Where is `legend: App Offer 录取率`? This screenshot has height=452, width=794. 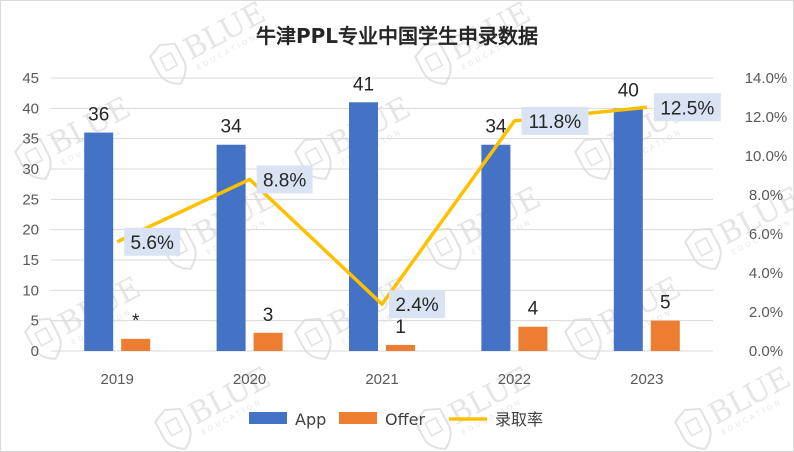 legend: App Offer 录取率 is located at coordinates (396, 419).